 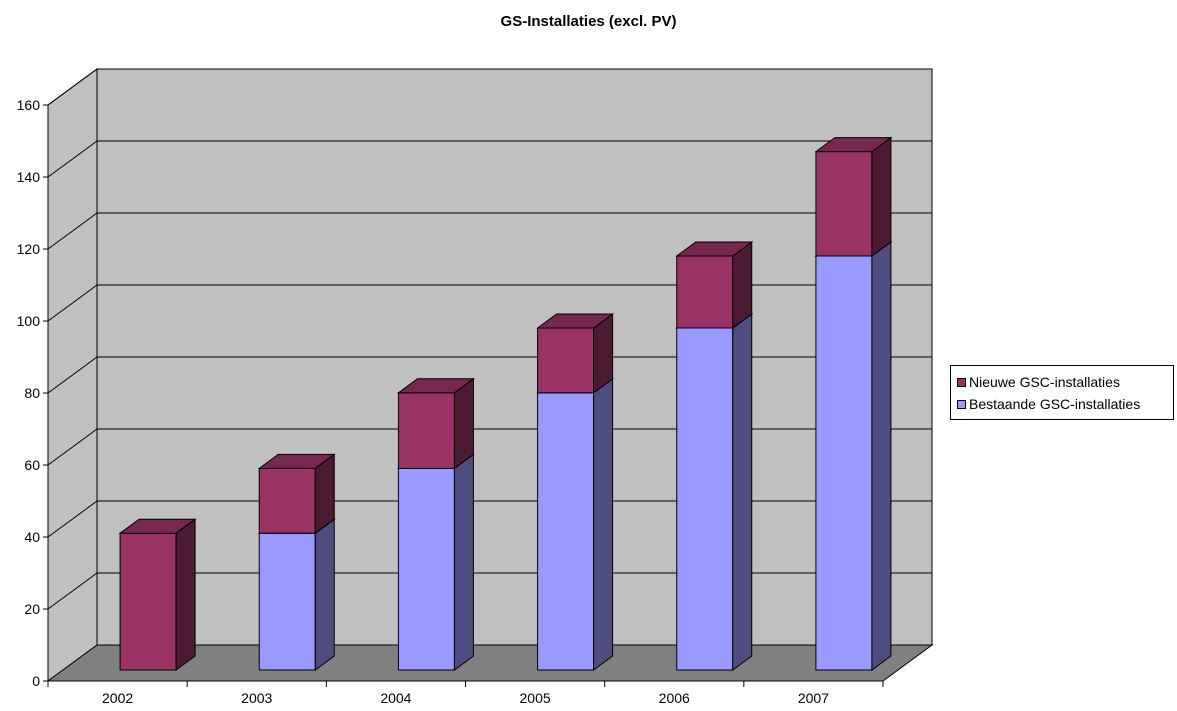 What do you see at coordinates (566, 360) in the screenshot?
I see `bar-2005-1-front` at bounding box center [566, 360].